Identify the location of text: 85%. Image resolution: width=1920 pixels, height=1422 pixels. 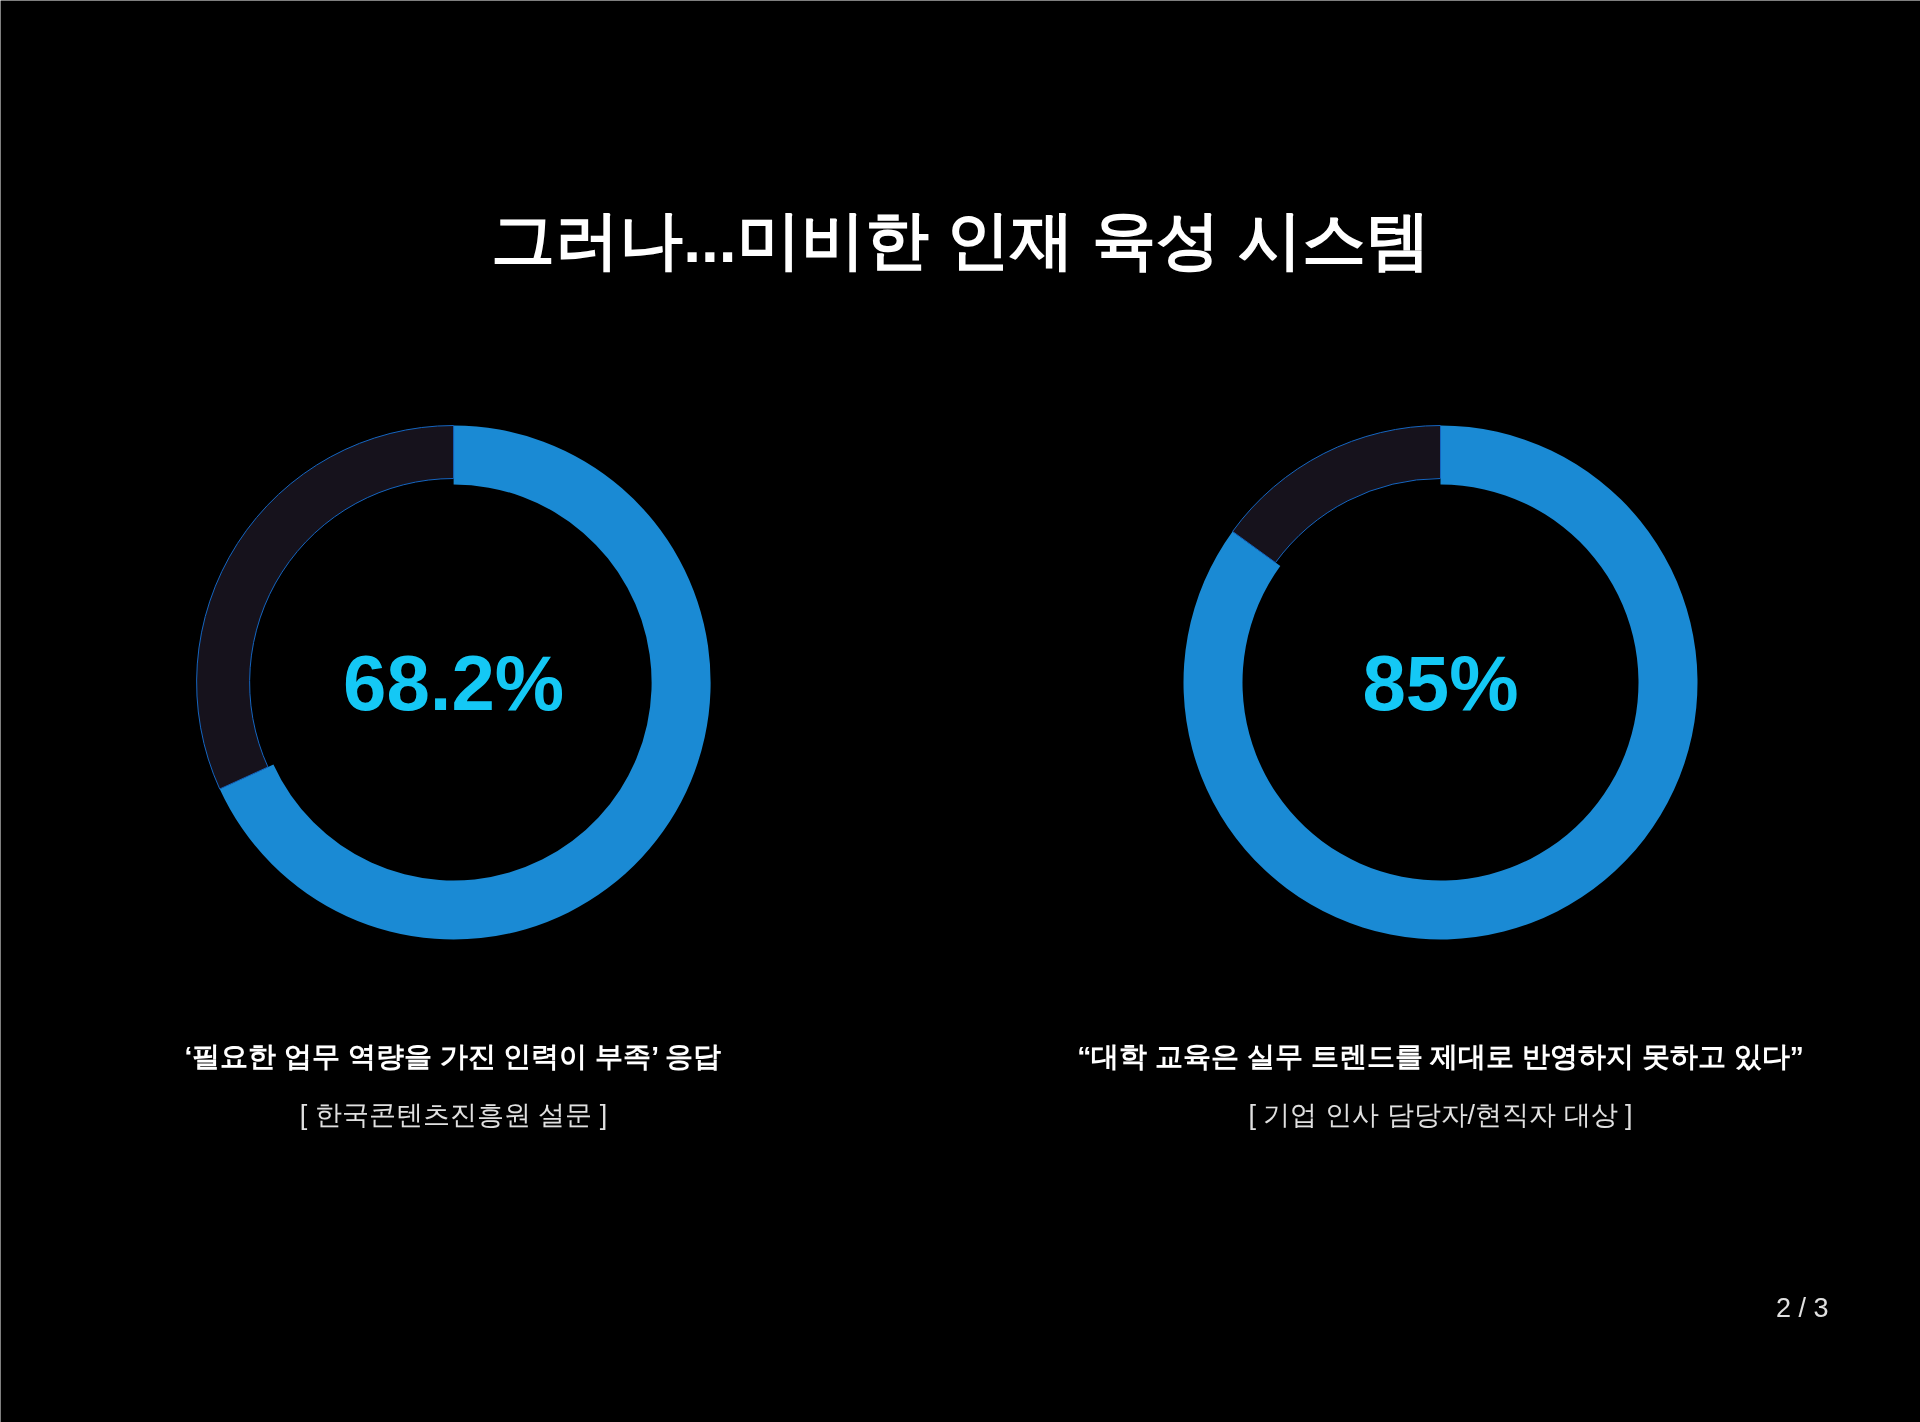
(1440, 682).